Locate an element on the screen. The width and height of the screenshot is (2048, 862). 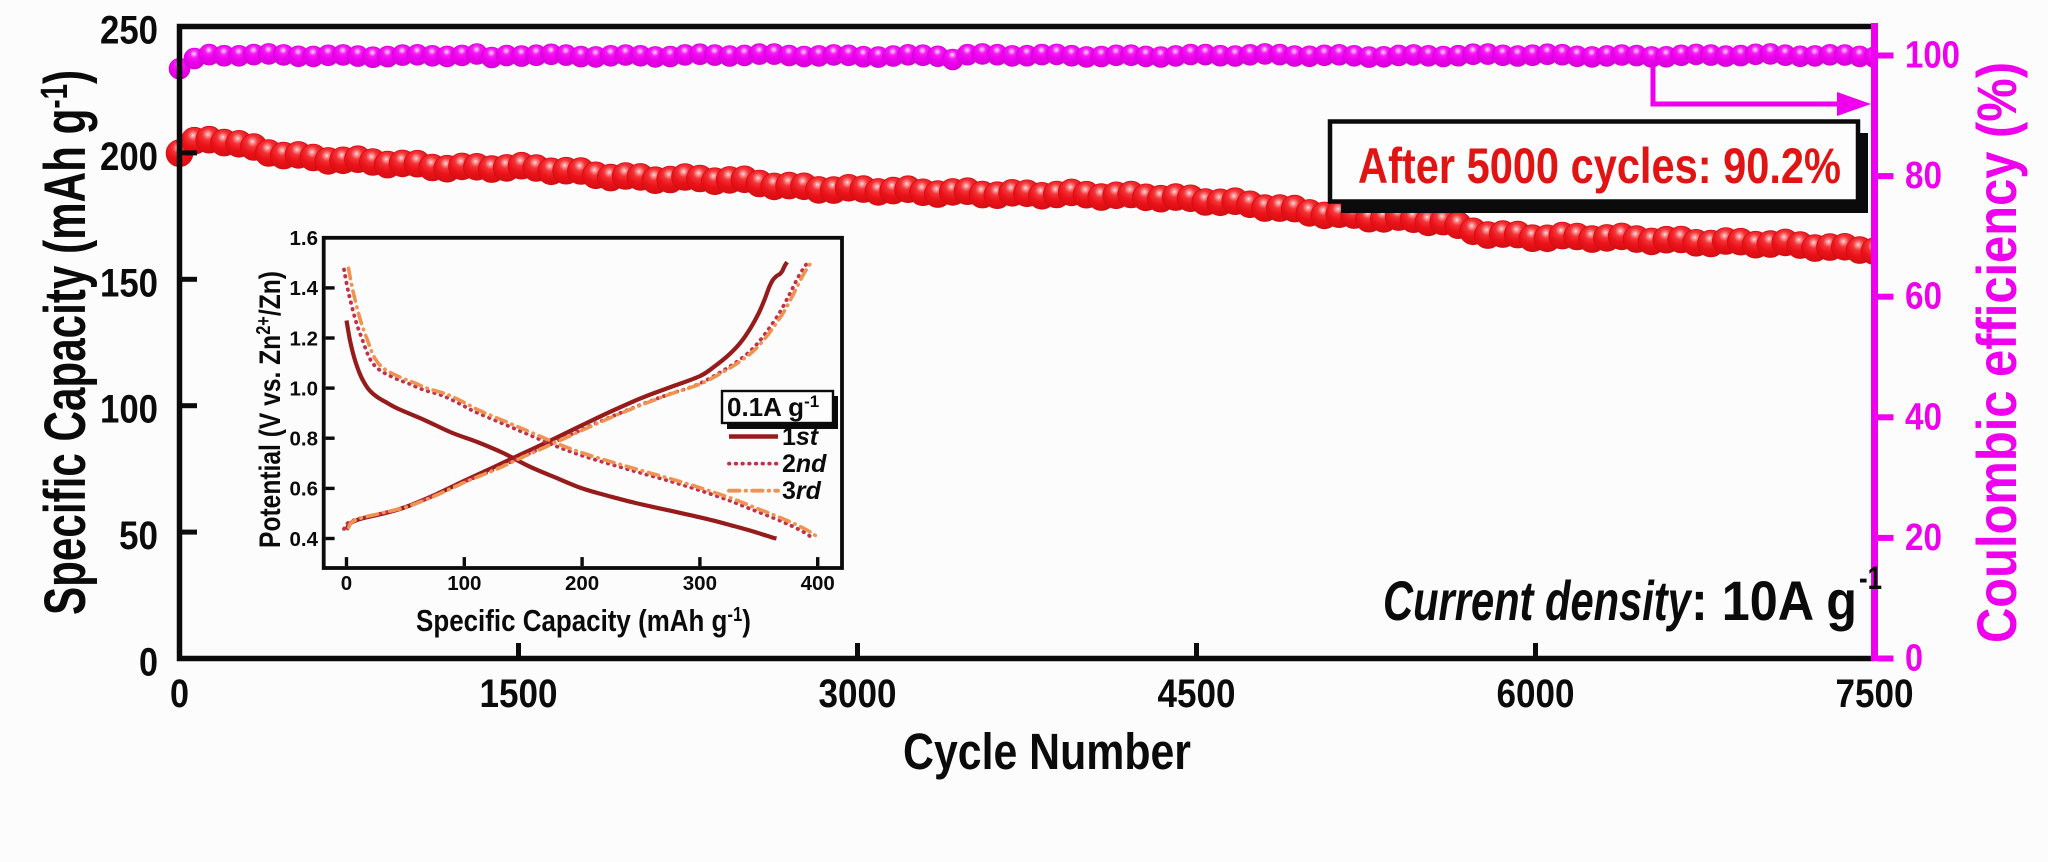
svg-text: -1 is located at coordinates (1870, 579).